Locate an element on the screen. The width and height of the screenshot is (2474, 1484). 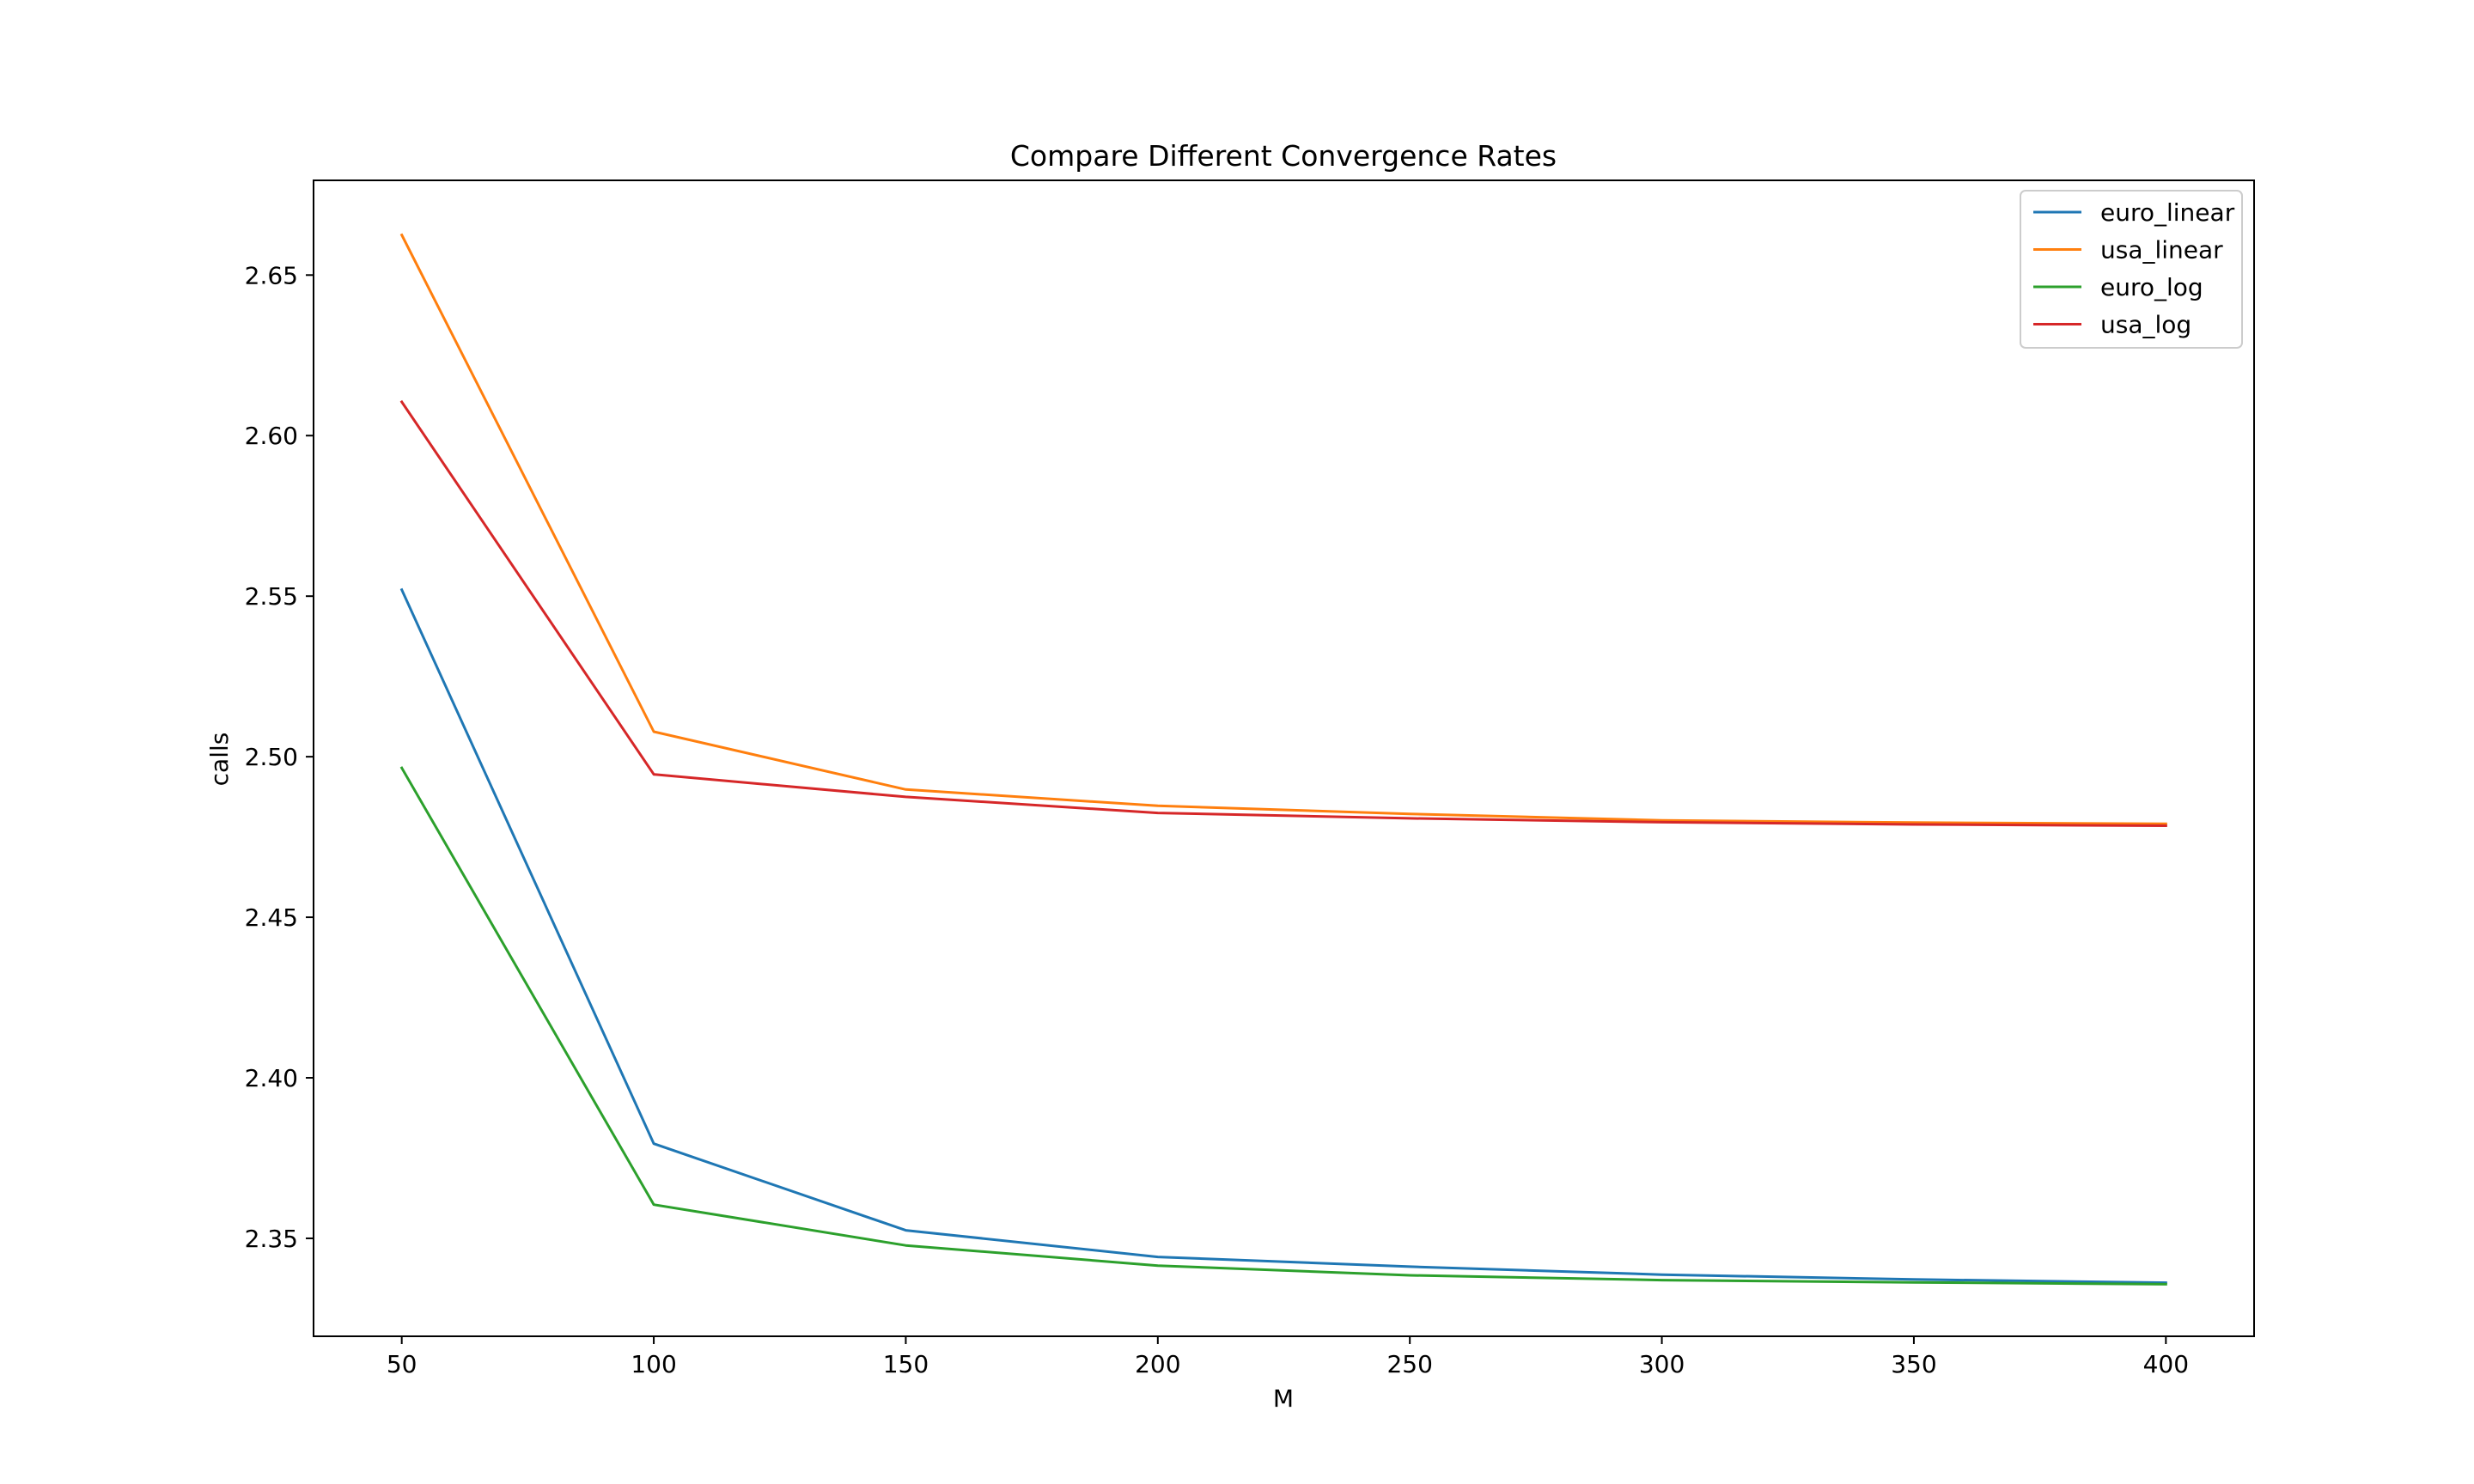
x-axis-label: M is located at coordinates (1283, 1398).